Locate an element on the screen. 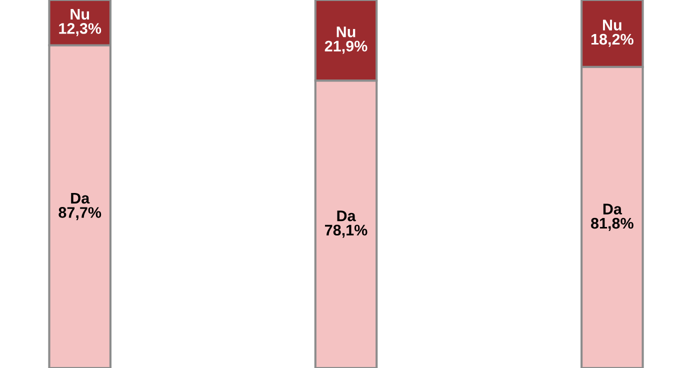 This screenshot has height=368, width=700. data-label: 18,2% is located at coordinates (612, 40).